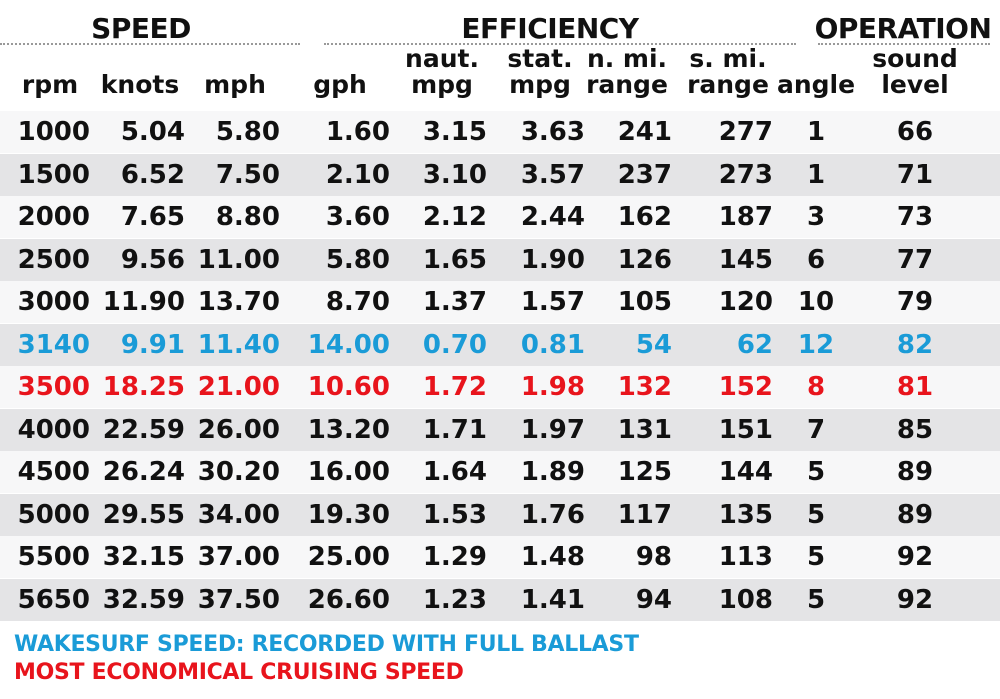 The height and width of the screenshot is (699, 1000). I want to click on table-cell: 117, so click(644, 514).